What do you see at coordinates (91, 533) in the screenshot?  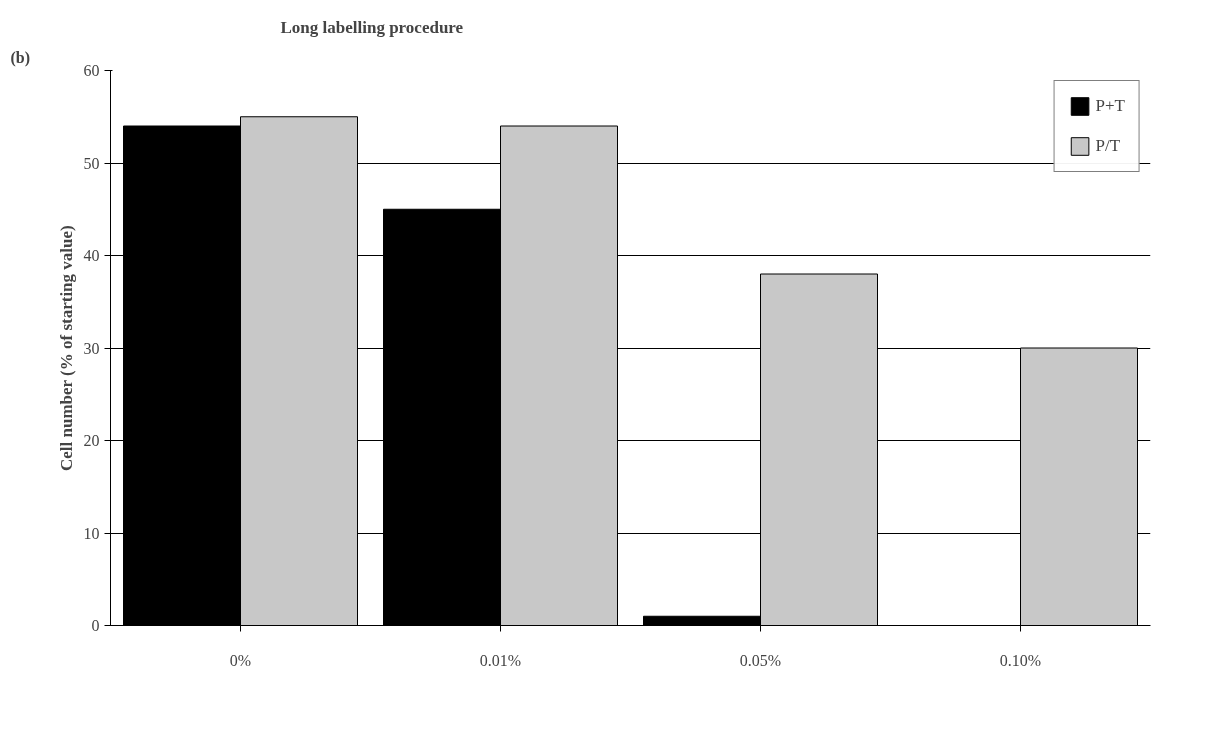 I see `y-tick-label: 10` at bounding box center [91, 533].